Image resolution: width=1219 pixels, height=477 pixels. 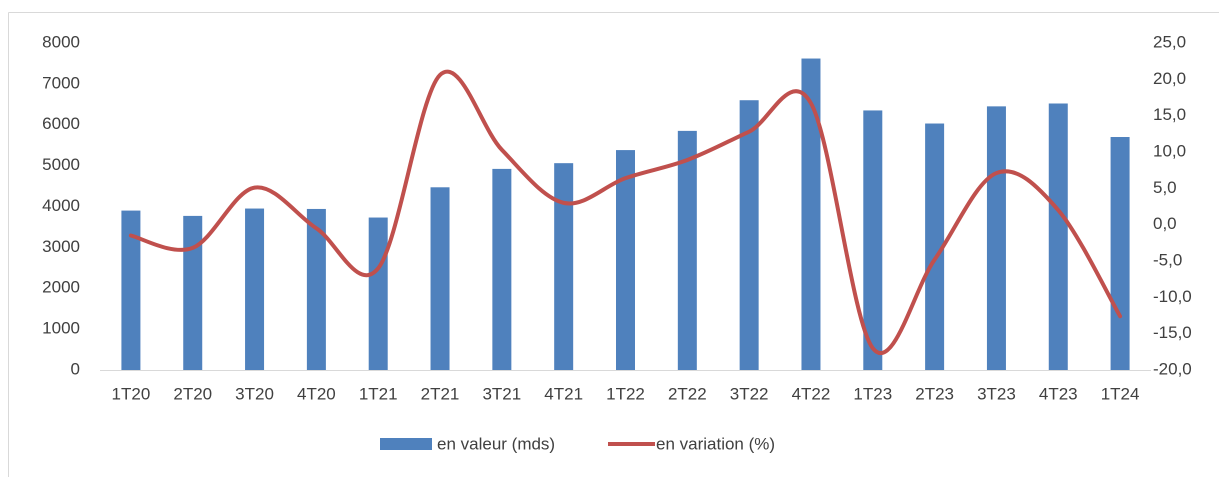 I want to click on legend-label: en variation (%), so click(x=715, y=443).